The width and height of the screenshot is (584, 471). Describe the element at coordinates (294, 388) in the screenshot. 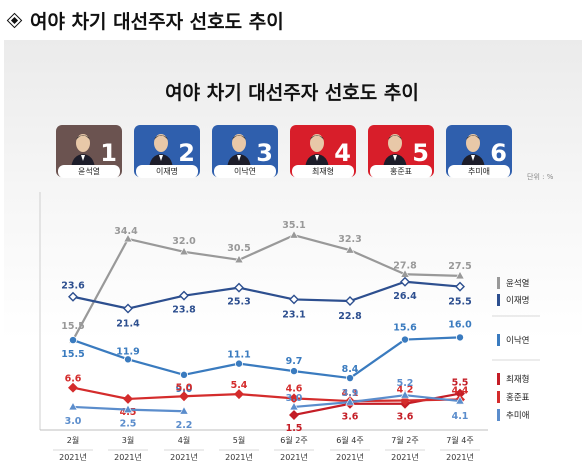

I see `data-label: 4.6` at that location.